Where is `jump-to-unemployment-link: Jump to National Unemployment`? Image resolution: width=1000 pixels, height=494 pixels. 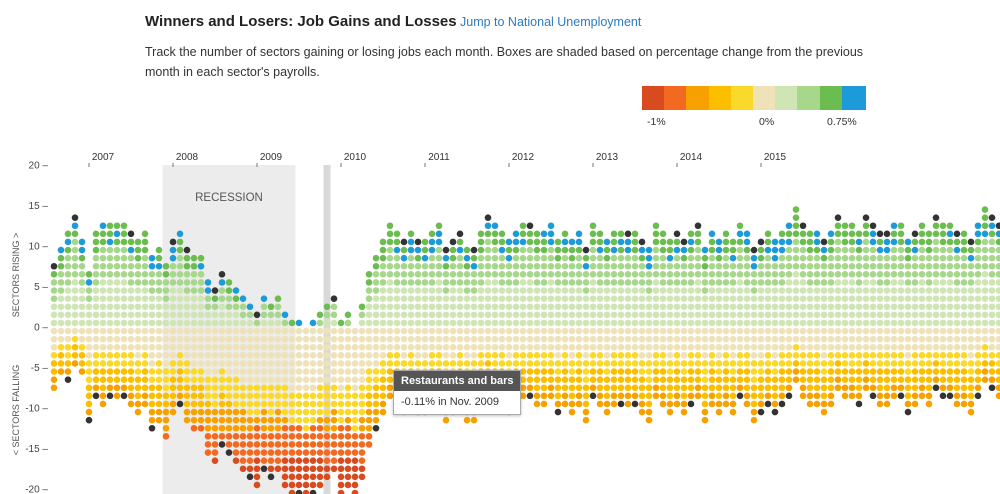
jump-to-unemployment-link: Jump to National Unemployment is located at coordinates (551, 22).